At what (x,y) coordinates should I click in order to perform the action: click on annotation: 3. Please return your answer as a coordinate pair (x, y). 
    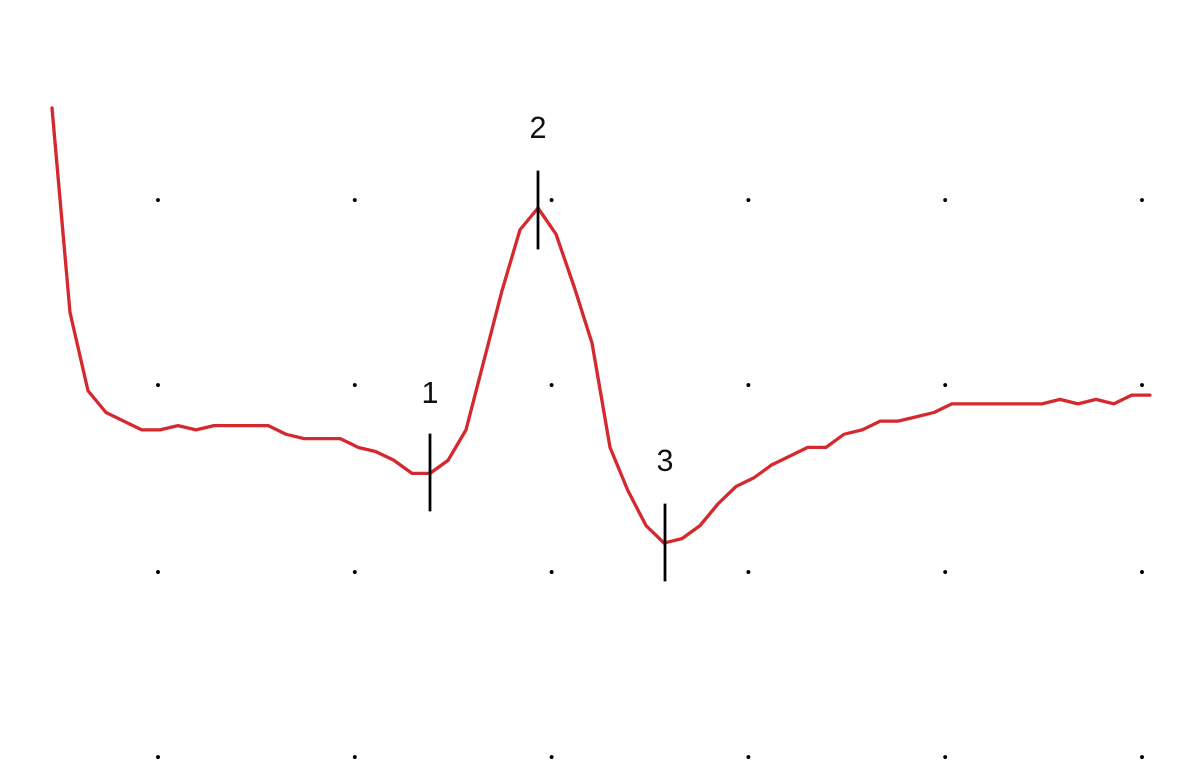
    Looking at the image, I should click on (665, 460).